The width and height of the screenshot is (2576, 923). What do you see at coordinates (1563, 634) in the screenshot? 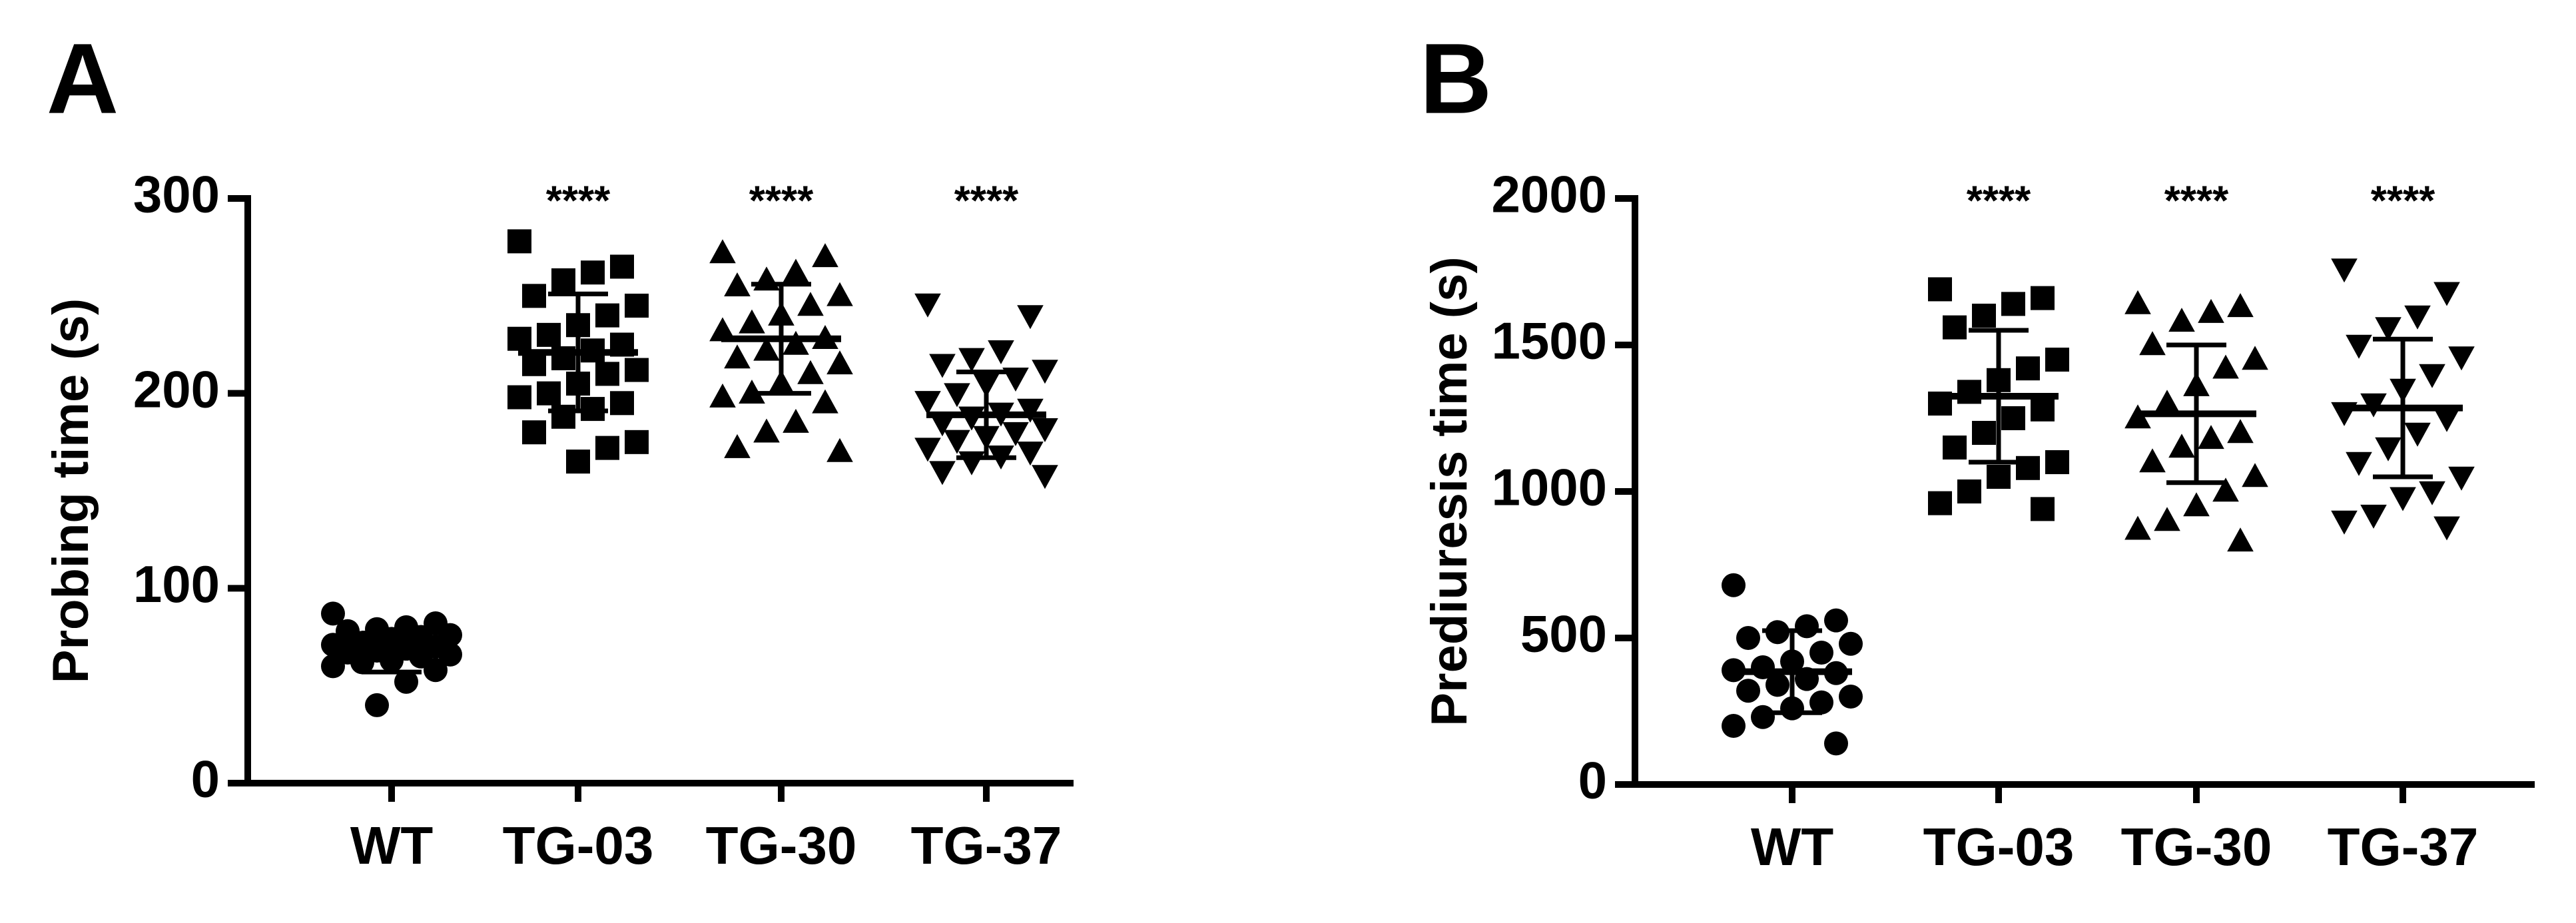
I see `y-tick-label: 500` at bounding box center [1563, 634].